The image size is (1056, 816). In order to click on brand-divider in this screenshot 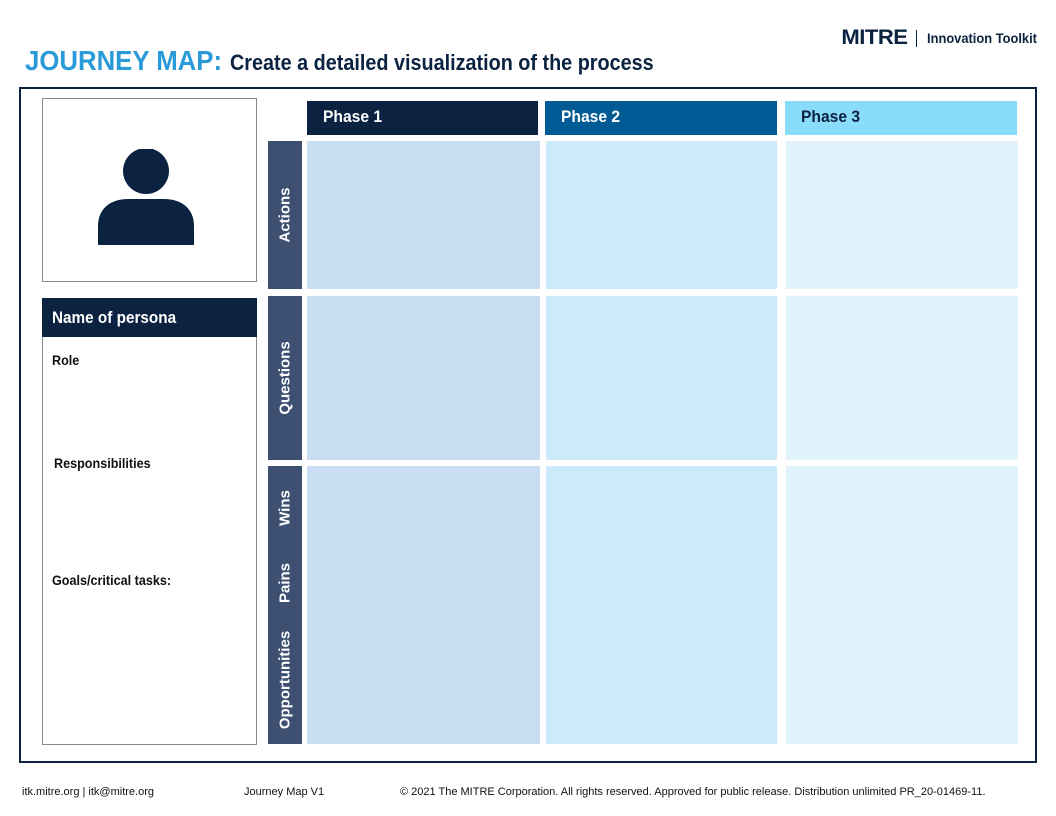, I will do `click(916, 38)`.